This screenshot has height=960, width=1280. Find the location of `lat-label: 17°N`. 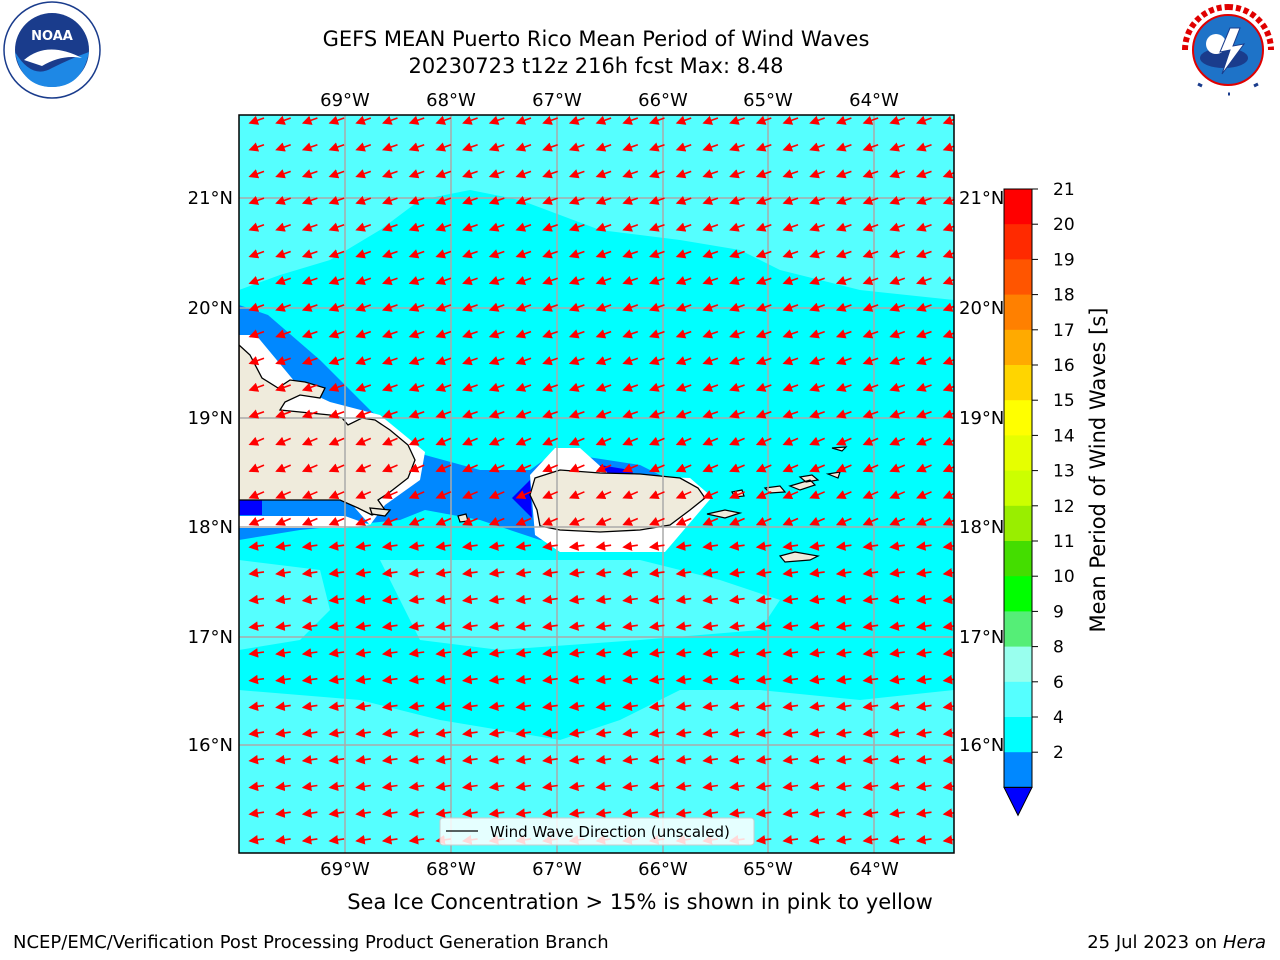

lat-label: 17°N is located at coordinates (210, 637).